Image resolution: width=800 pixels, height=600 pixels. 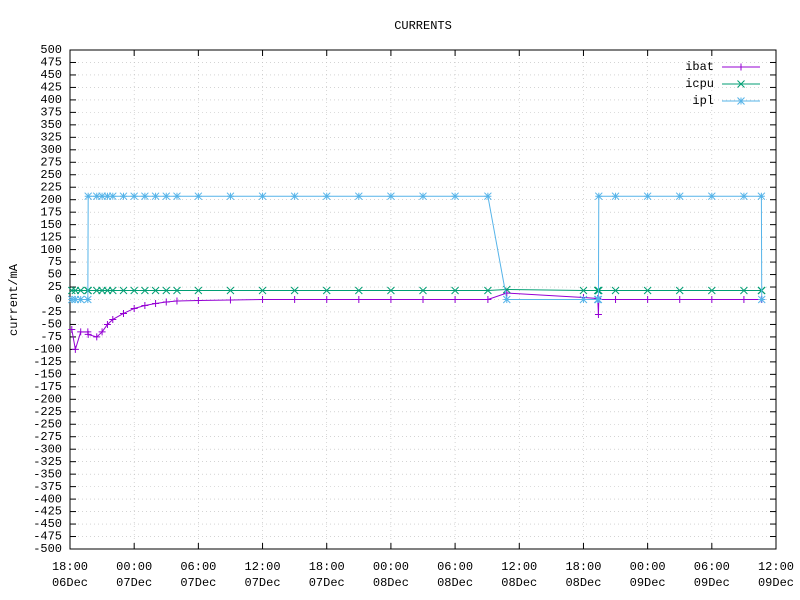 What do you see at coordinates (51, 237) in the screenshot?
I see `y-tick-label: 125` at bounding box center [51, 237].